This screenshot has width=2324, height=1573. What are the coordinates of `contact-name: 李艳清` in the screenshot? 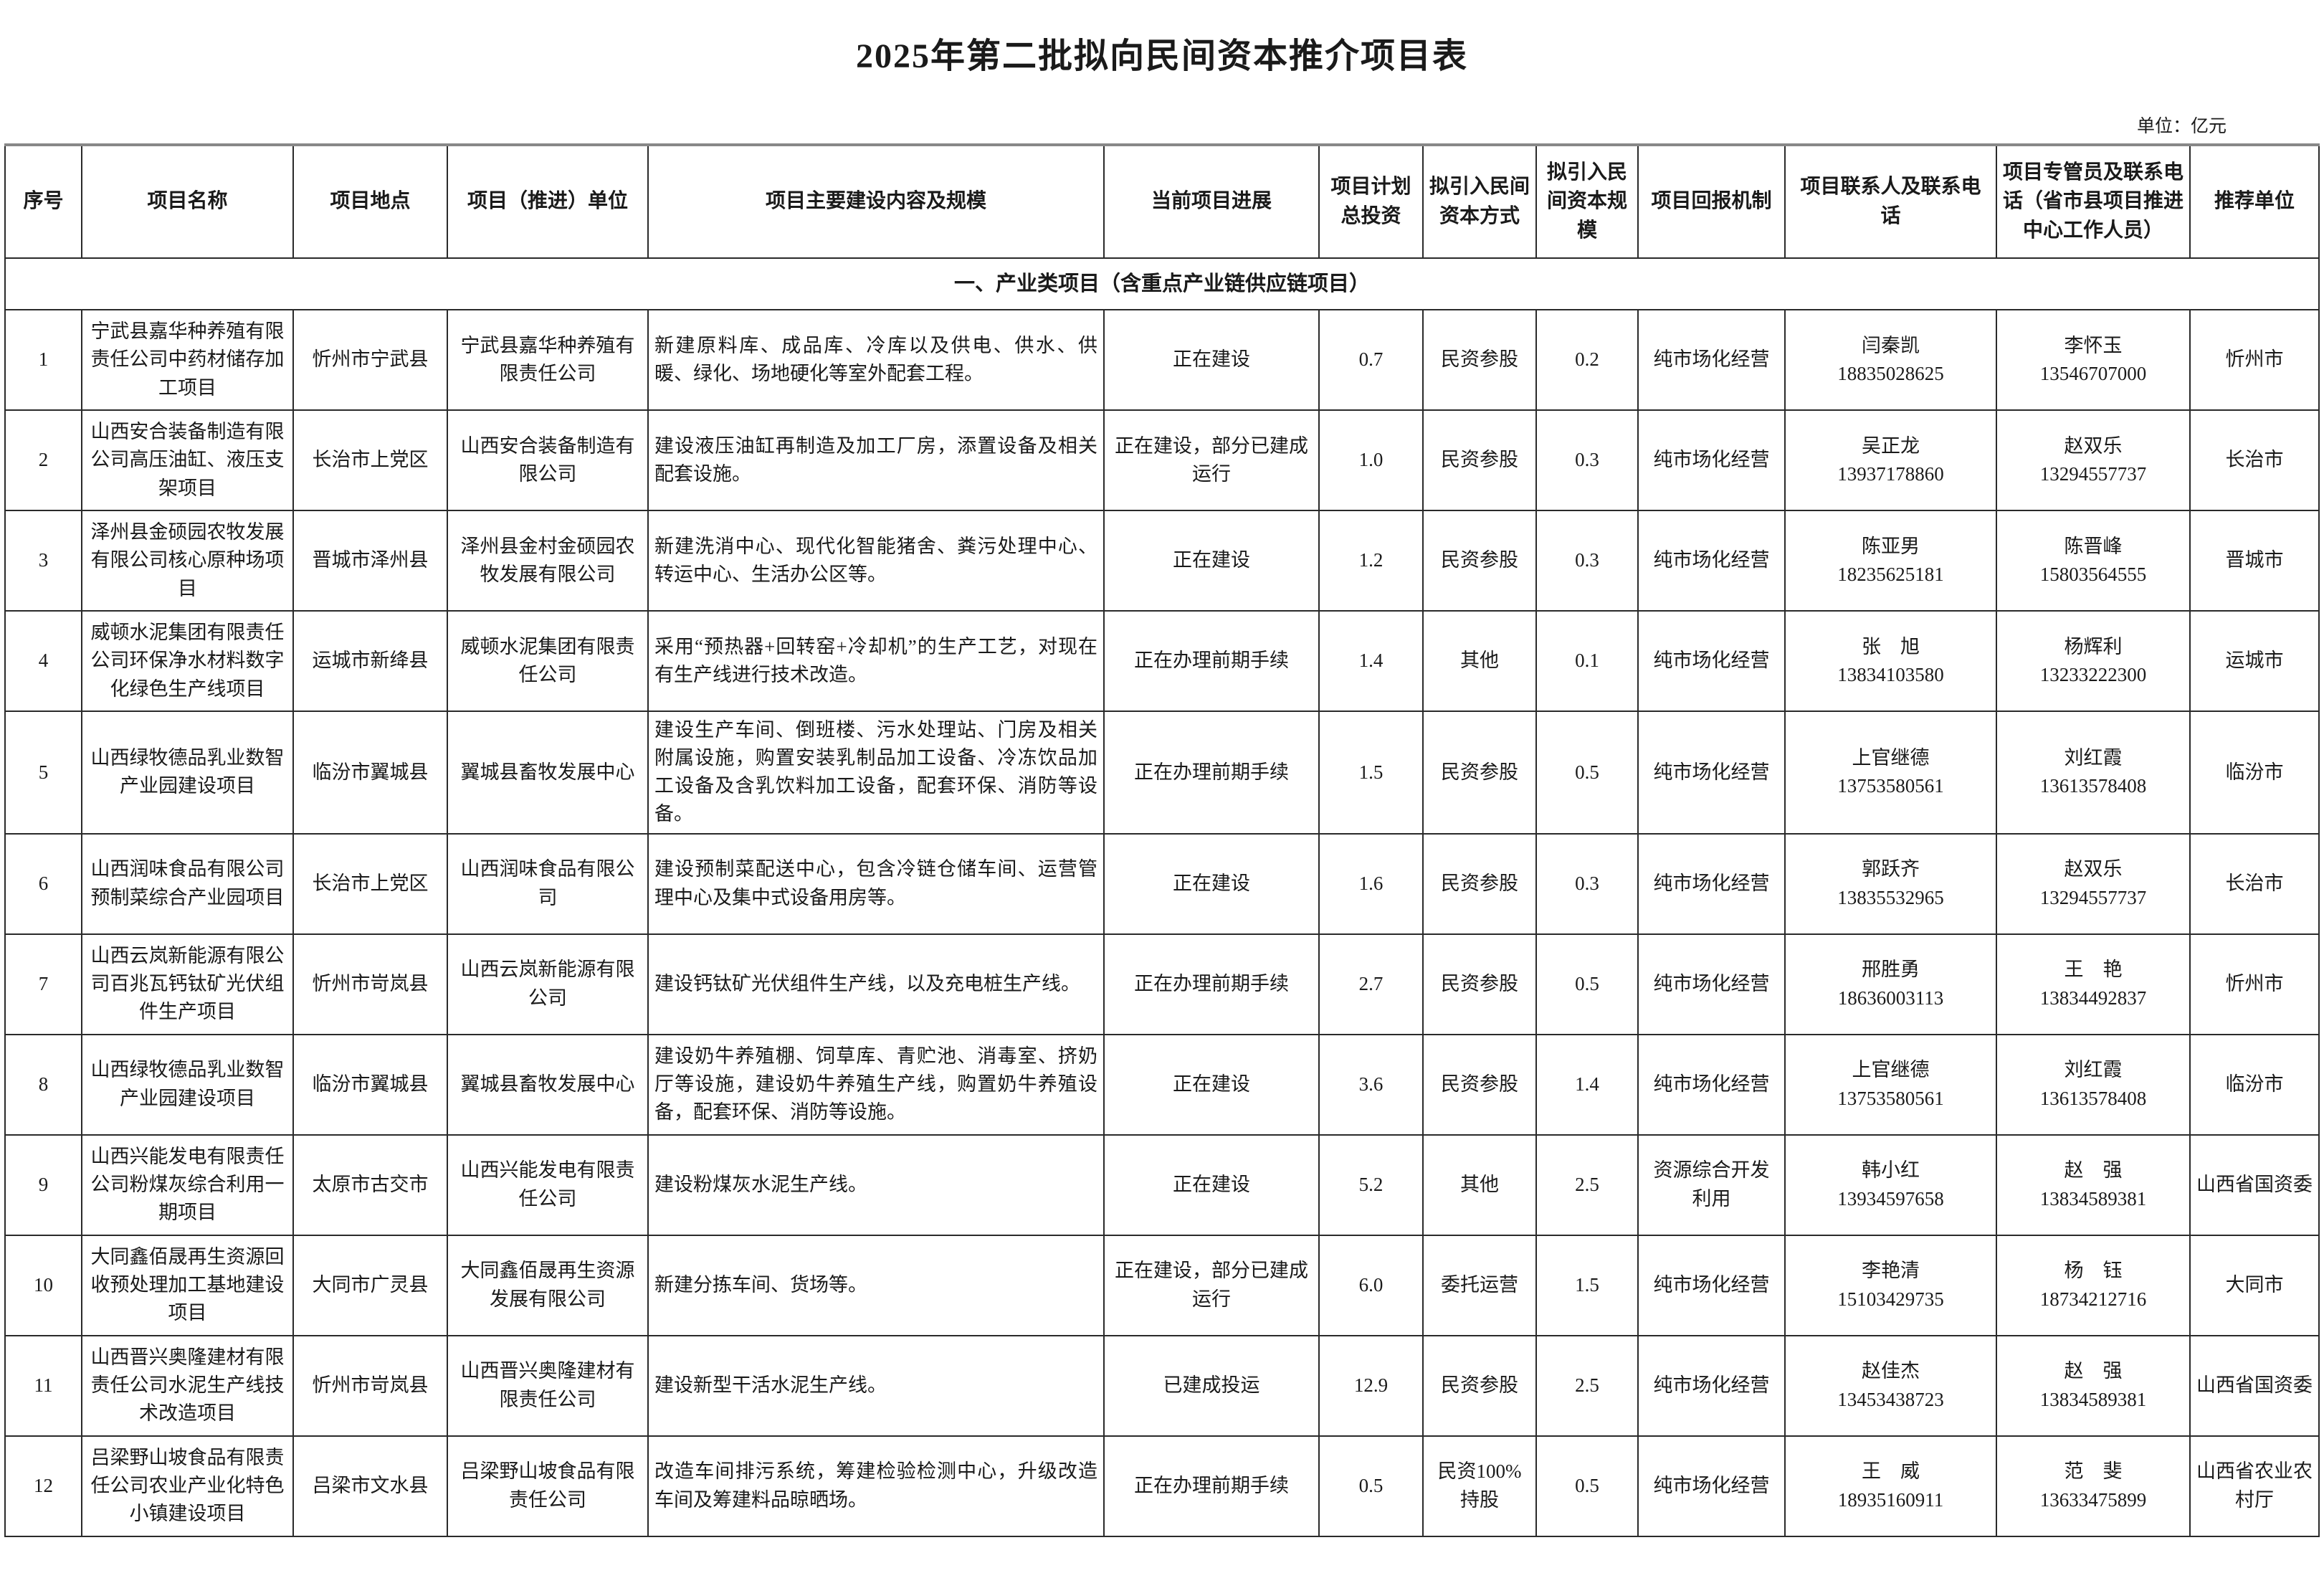 It's located at (1891, 1271).